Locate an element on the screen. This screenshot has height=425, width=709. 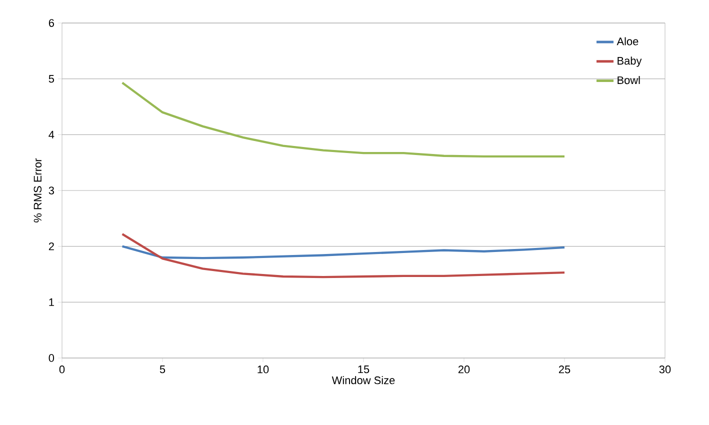
y-tick-label: 1 is located at coordinates (51, 302).